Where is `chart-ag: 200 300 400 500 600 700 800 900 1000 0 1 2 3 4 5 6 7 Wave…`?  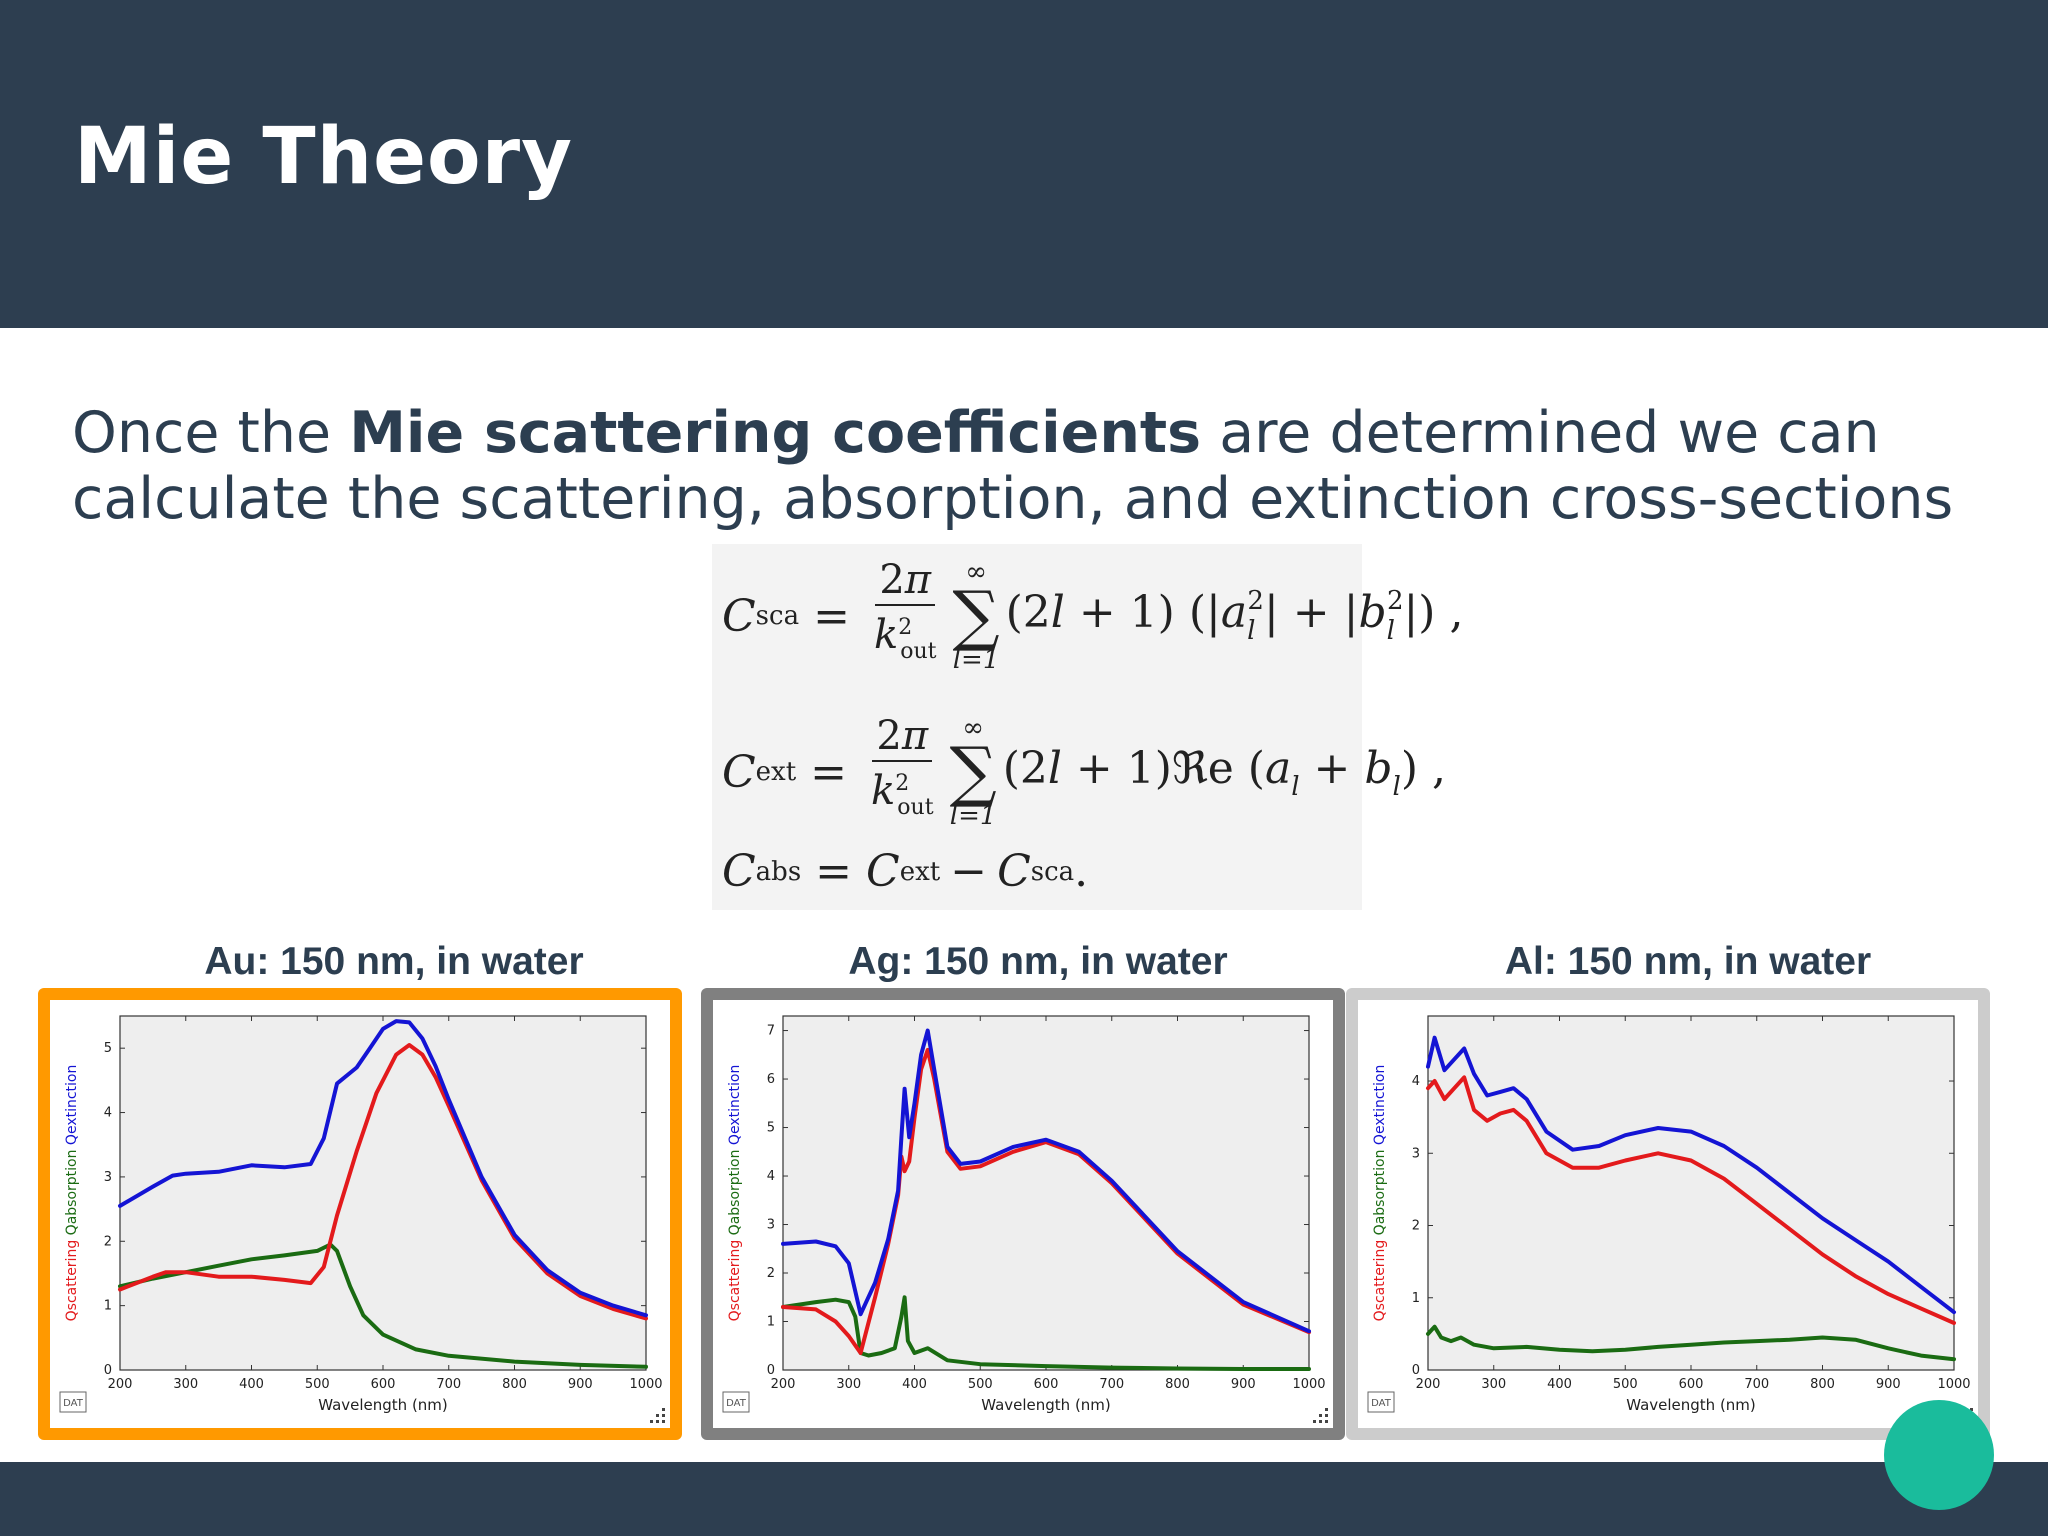
chart-ag: 200 300 400 500 600 700 800 900 1000 0 1 2 3 4 5 6 7 Wave… is located at coordinates (1023, 1214).